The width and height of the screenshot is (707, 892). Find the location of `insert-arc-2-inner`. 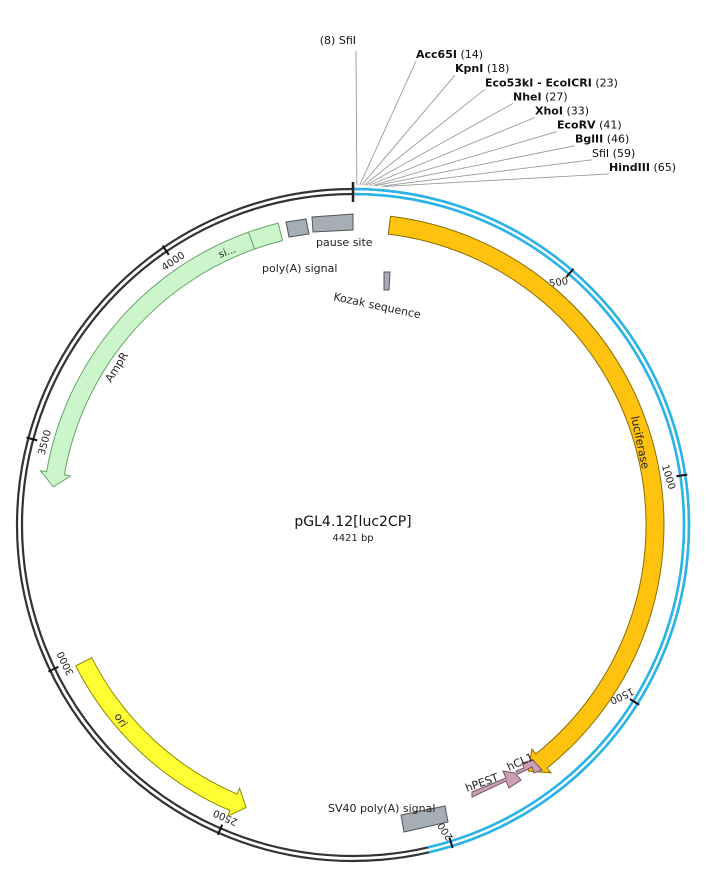

insert-arc-2-inner is located at coordinates (523, 786).